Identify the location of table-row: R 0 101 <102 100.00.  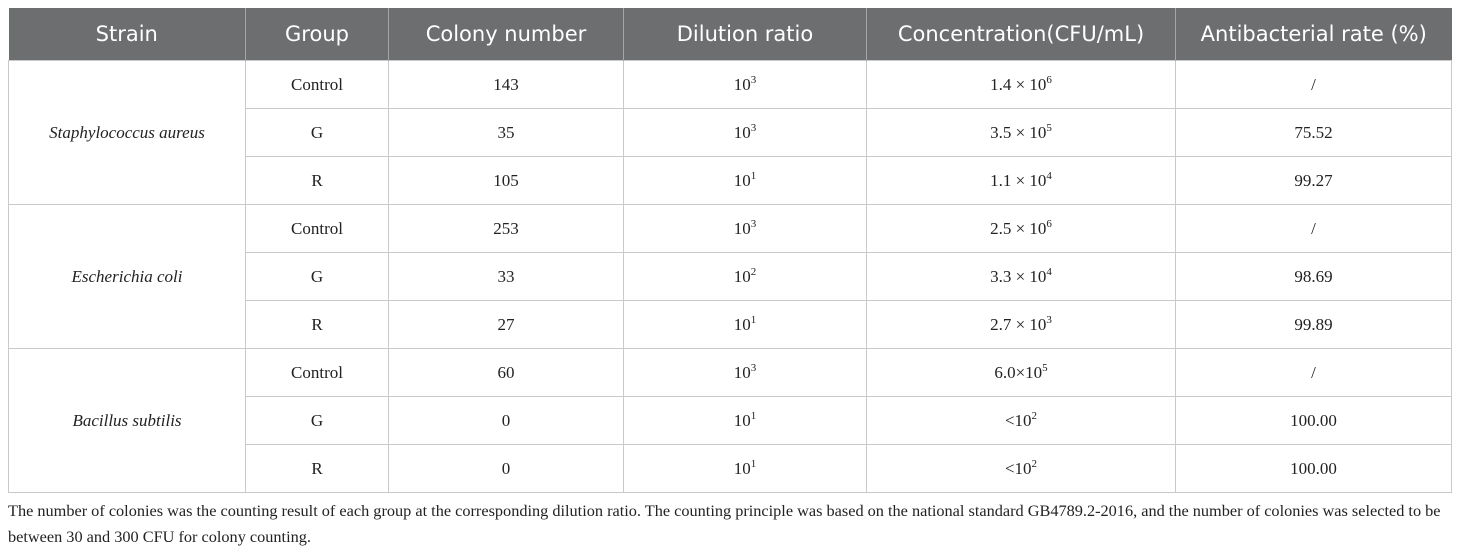
(730, 468).